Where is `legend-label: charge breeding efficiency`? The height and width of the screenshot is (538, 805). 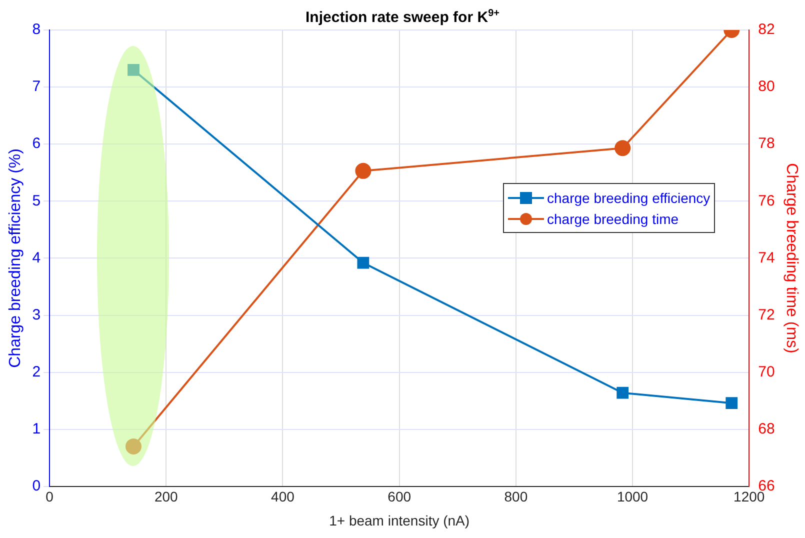 legend-label: charge breeding efficiency is located at coordinates (628, 198).